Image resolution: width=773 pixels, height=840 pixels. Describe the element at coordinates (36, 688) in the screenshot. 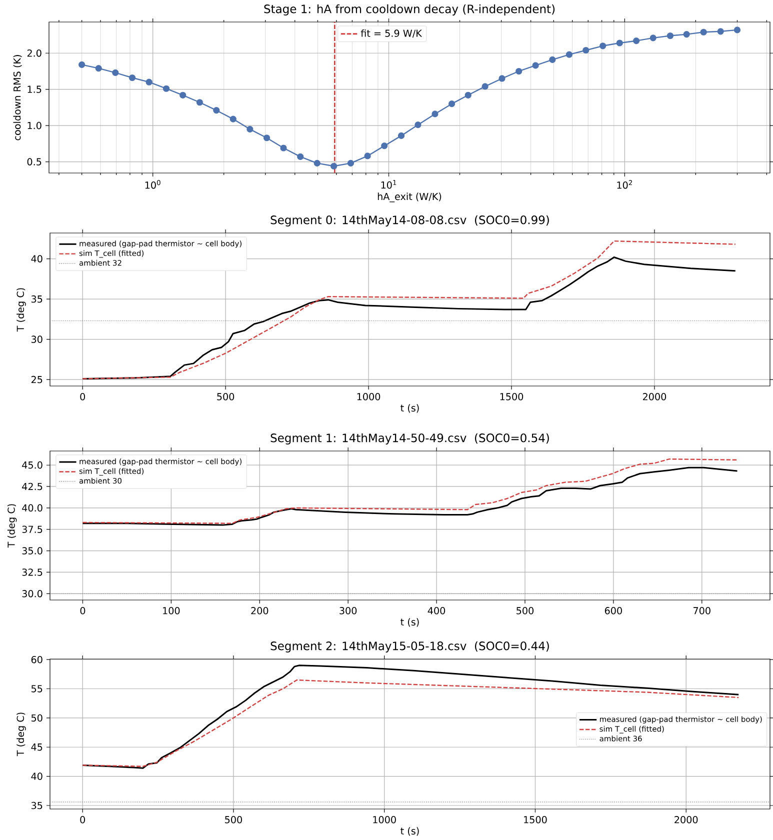

I see `y-tick-label: 55` at that location.